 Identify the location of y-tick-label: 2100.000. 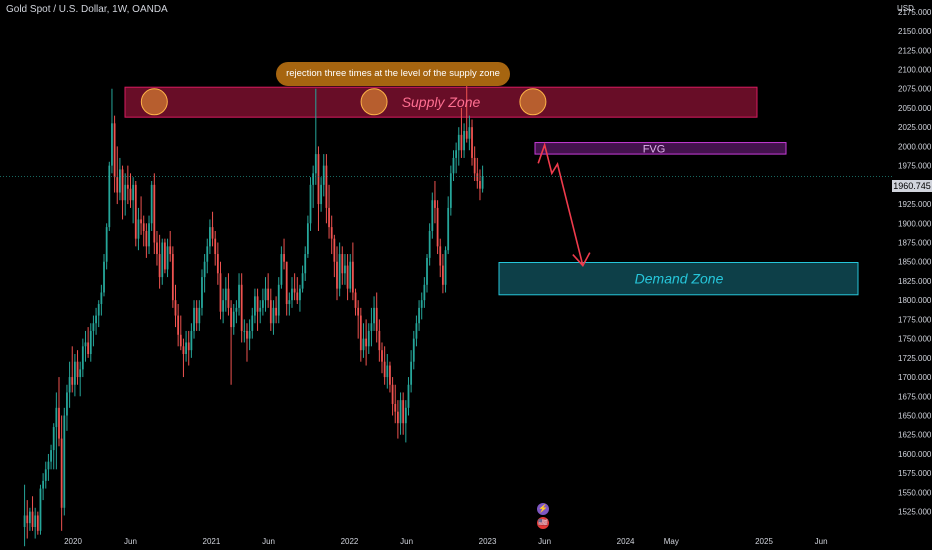
(915, 70).